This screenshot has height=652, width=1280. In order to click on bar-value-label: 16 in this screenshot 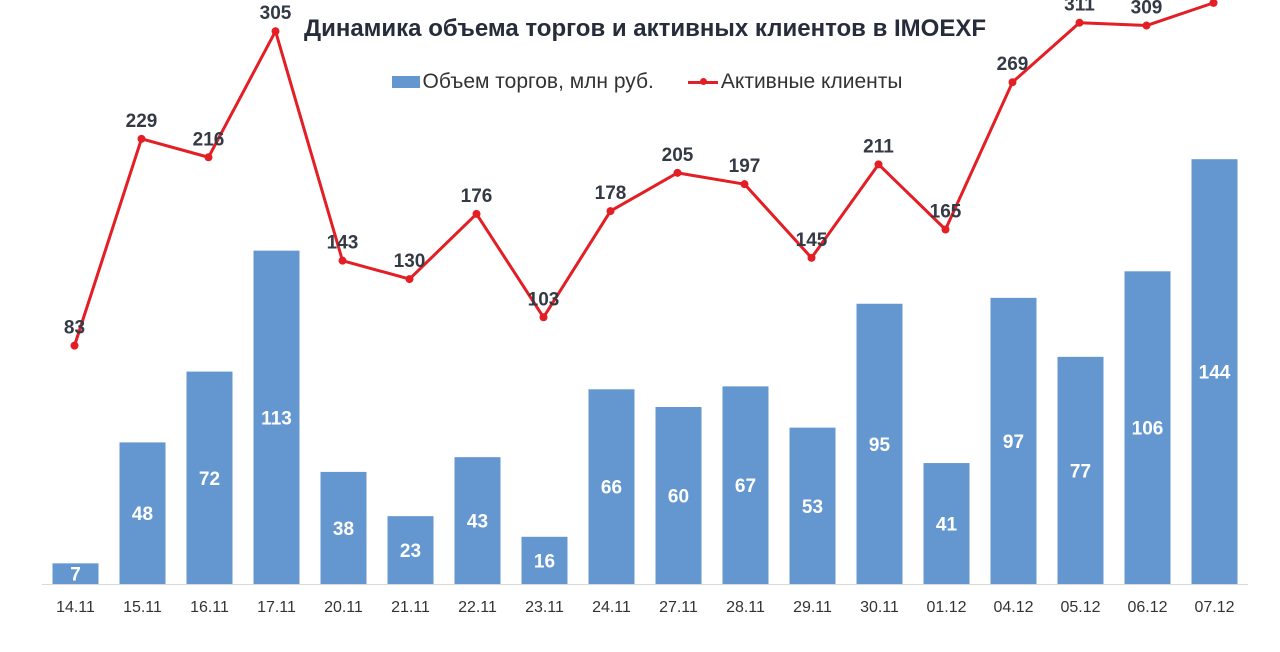, I will do `click(544, 561)`.